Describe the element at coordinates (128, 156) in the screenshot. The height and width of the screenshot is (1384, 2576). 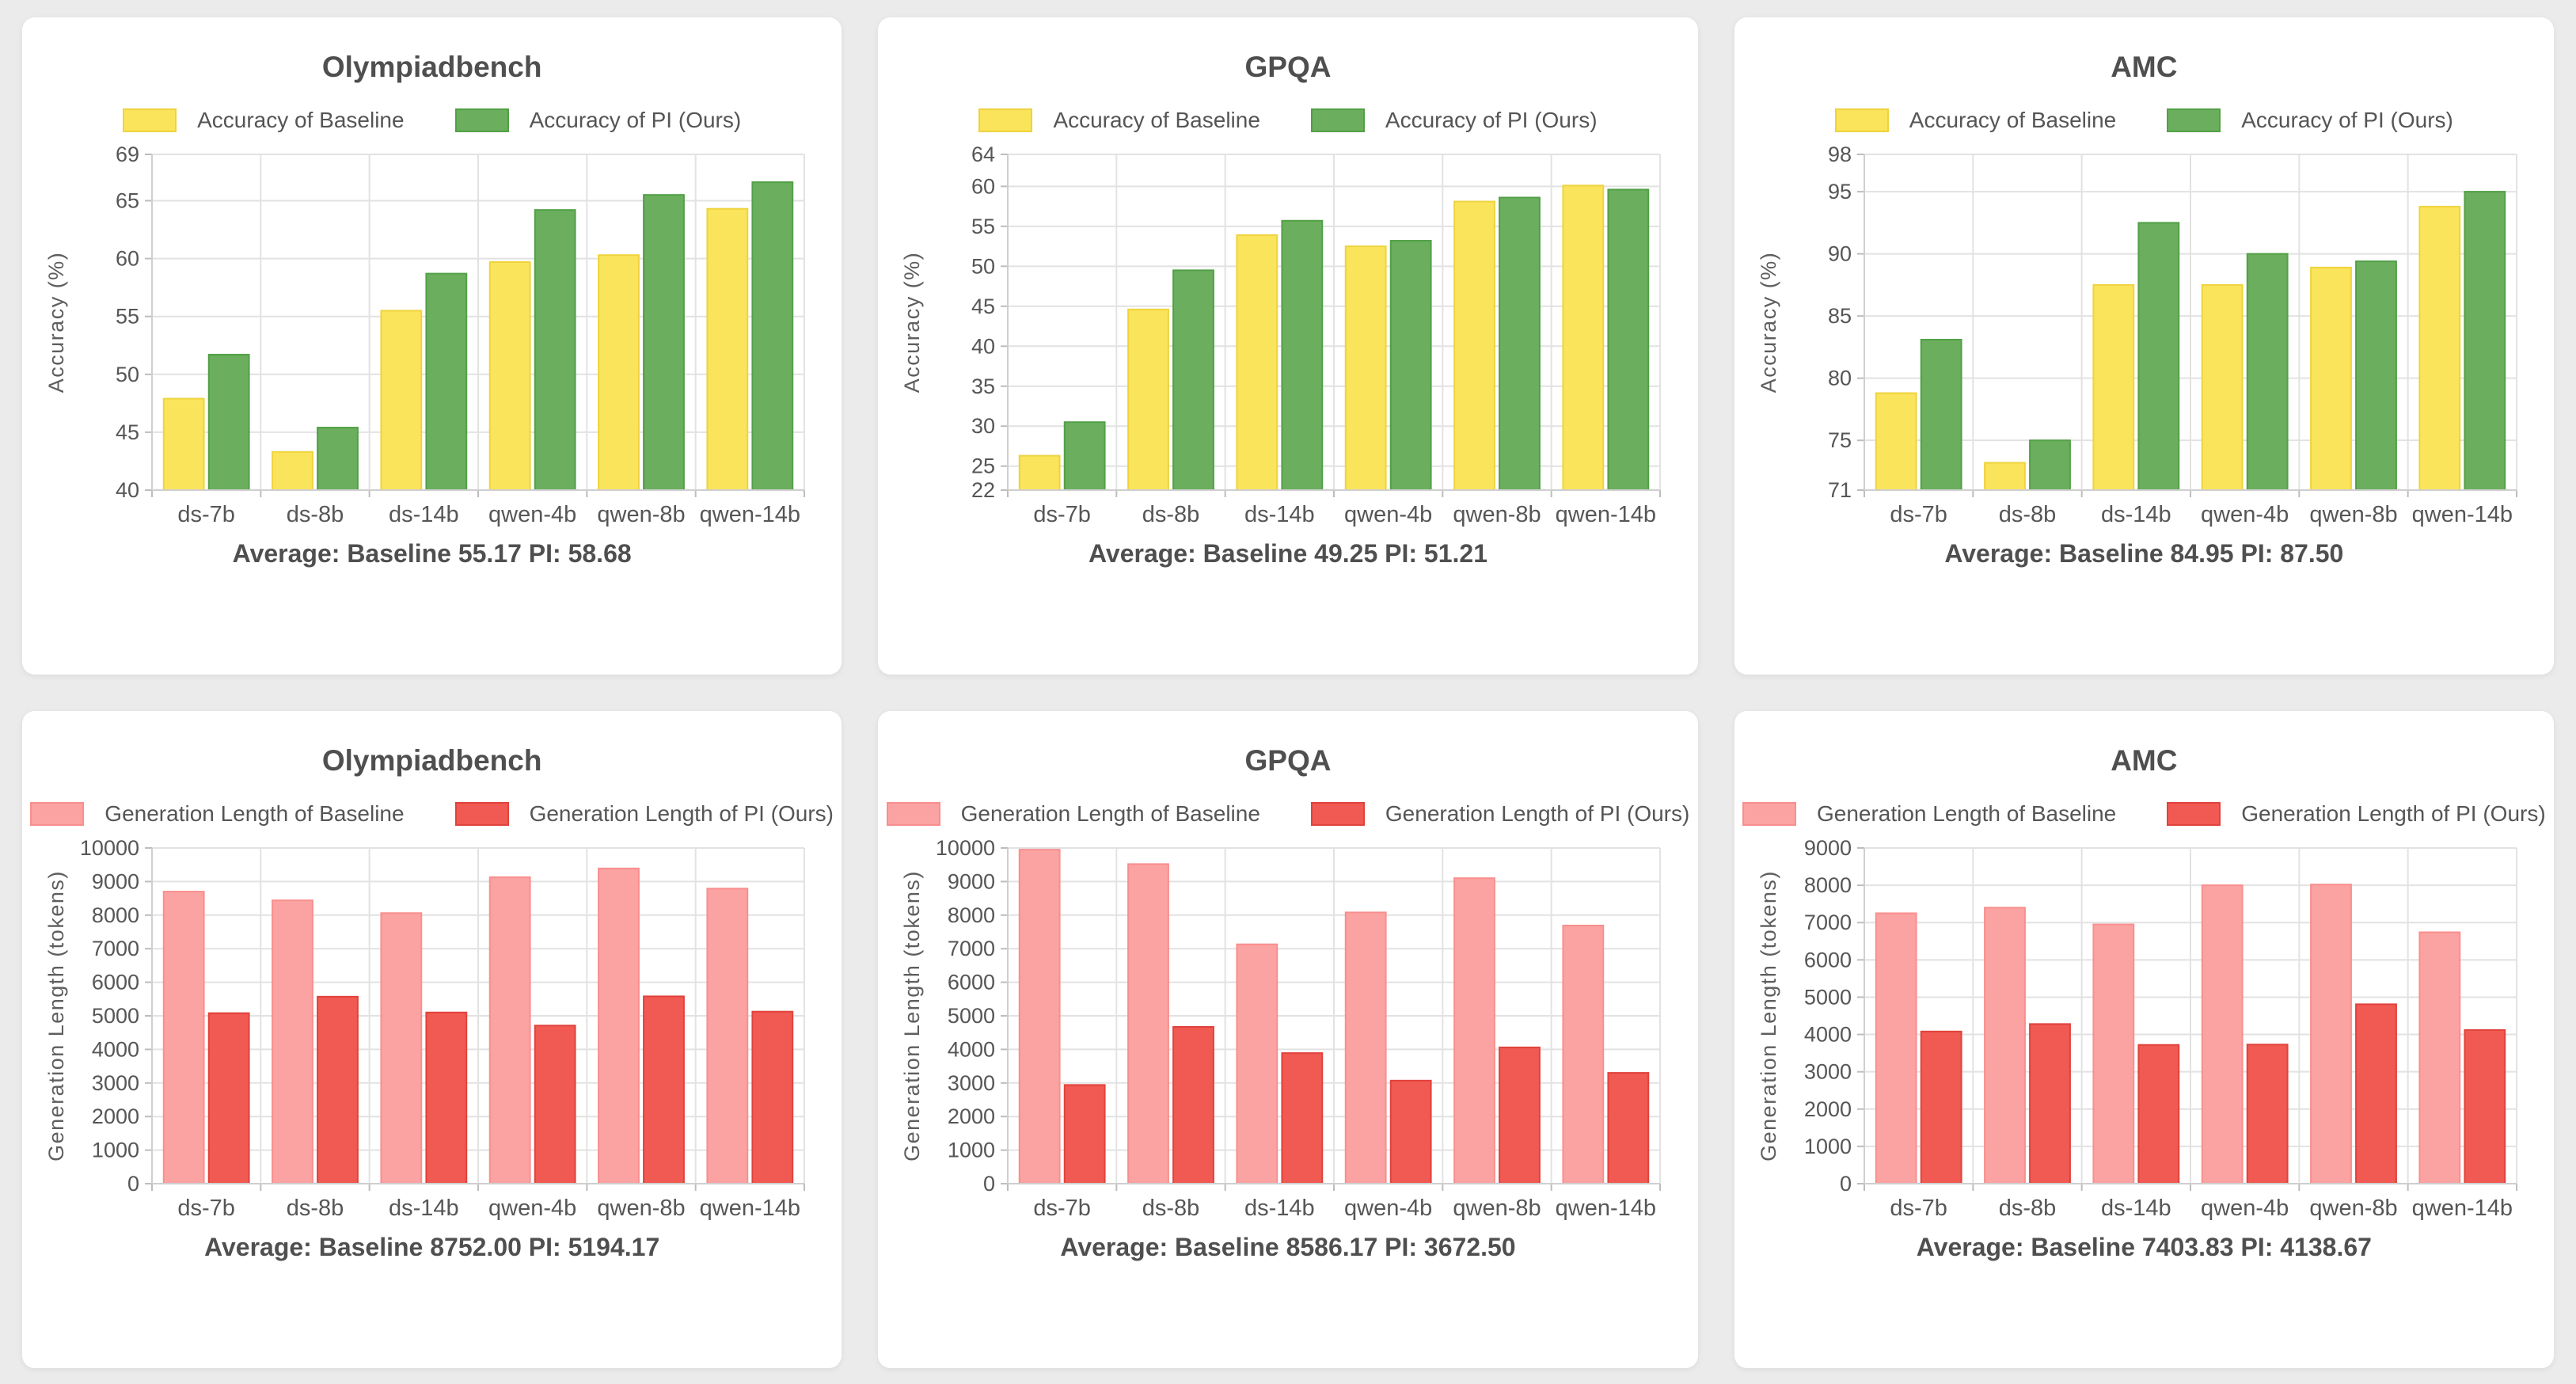
I see `svg-text: 69` at that location.